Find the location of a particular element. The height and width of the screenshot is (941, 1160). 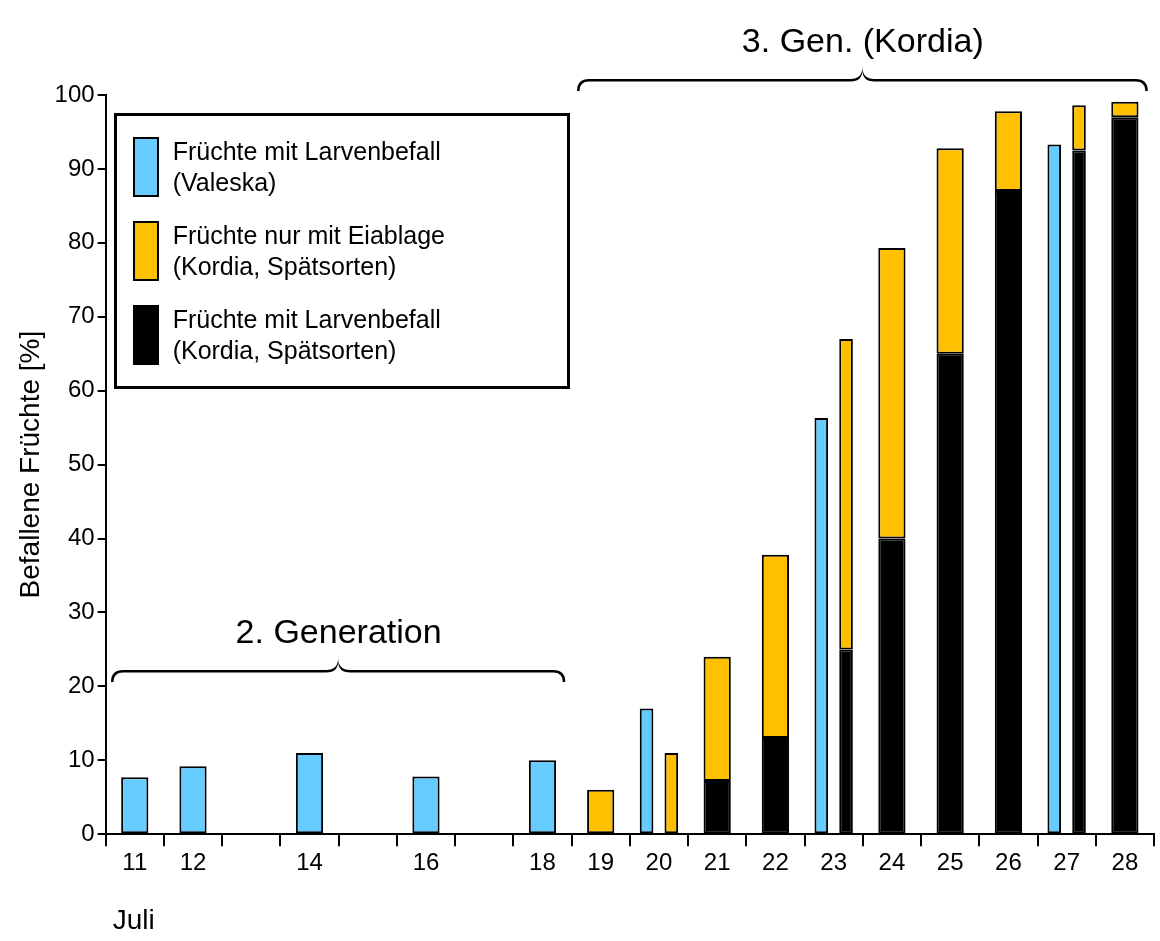

text: 3. Gen. (Kordia) is located at coordinates (862, 40).